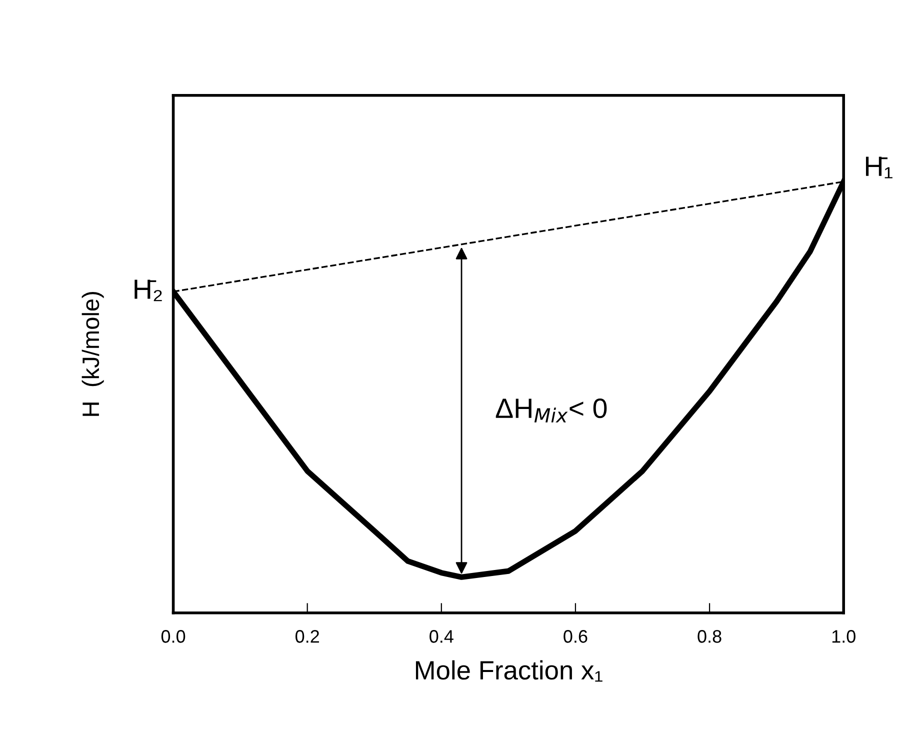  I want to click on x-tick-label: 0.0, so click(173, 636).